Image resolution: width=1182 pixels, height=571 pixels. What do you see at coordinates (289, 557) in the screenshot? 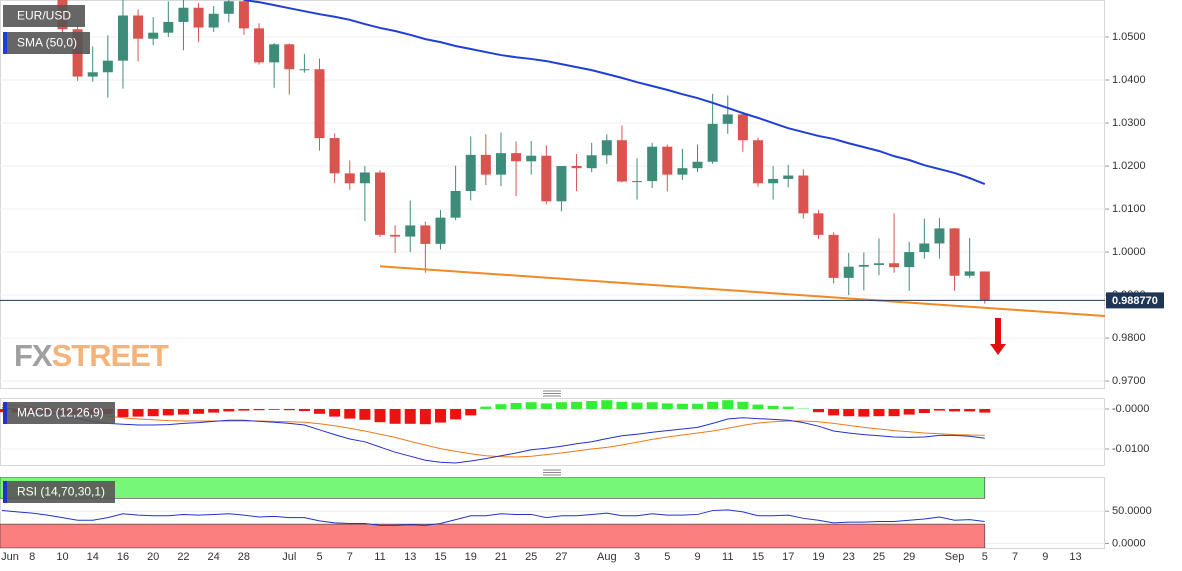
I see `x-tick-label: Jul` at bounding box center [289, 557].